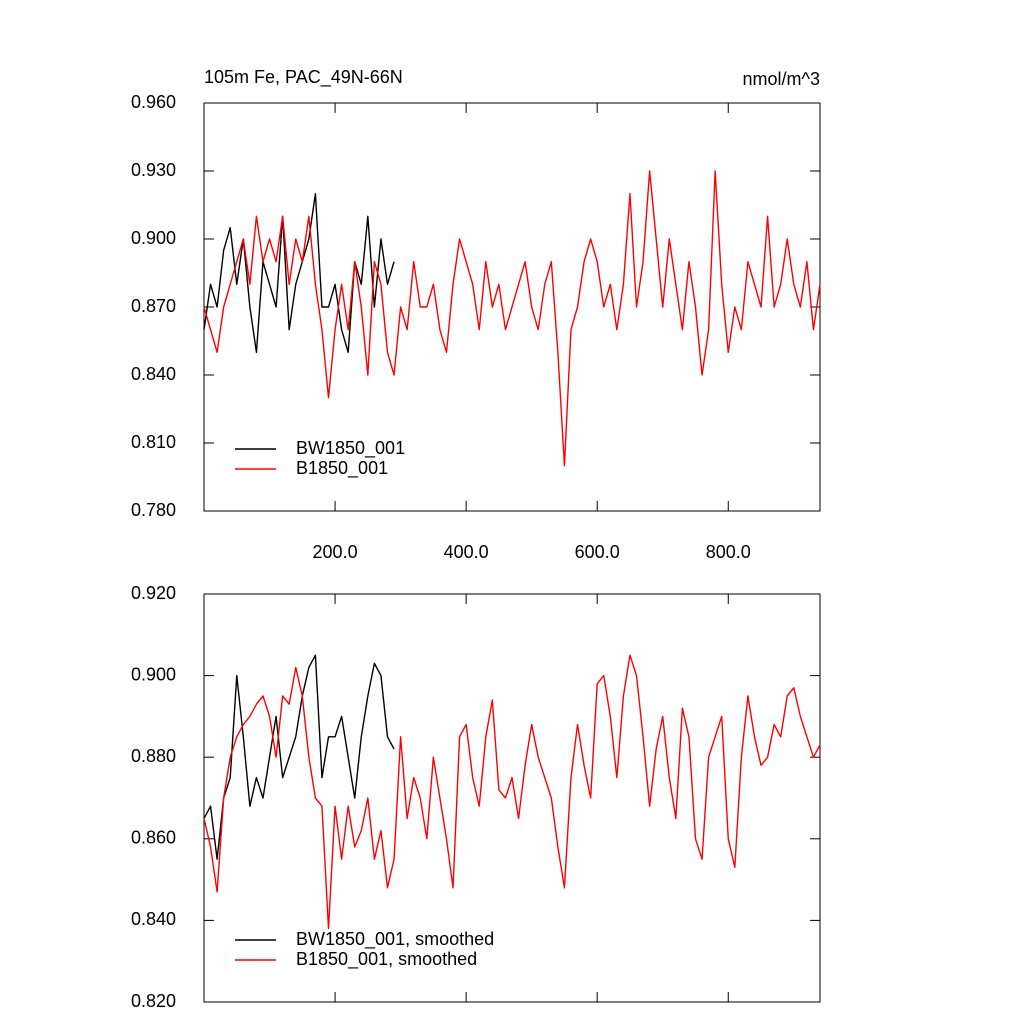  Describe the element at coordinates (781, 79) in the screenshot. I see `units-label: nmol/m^3` at that location.